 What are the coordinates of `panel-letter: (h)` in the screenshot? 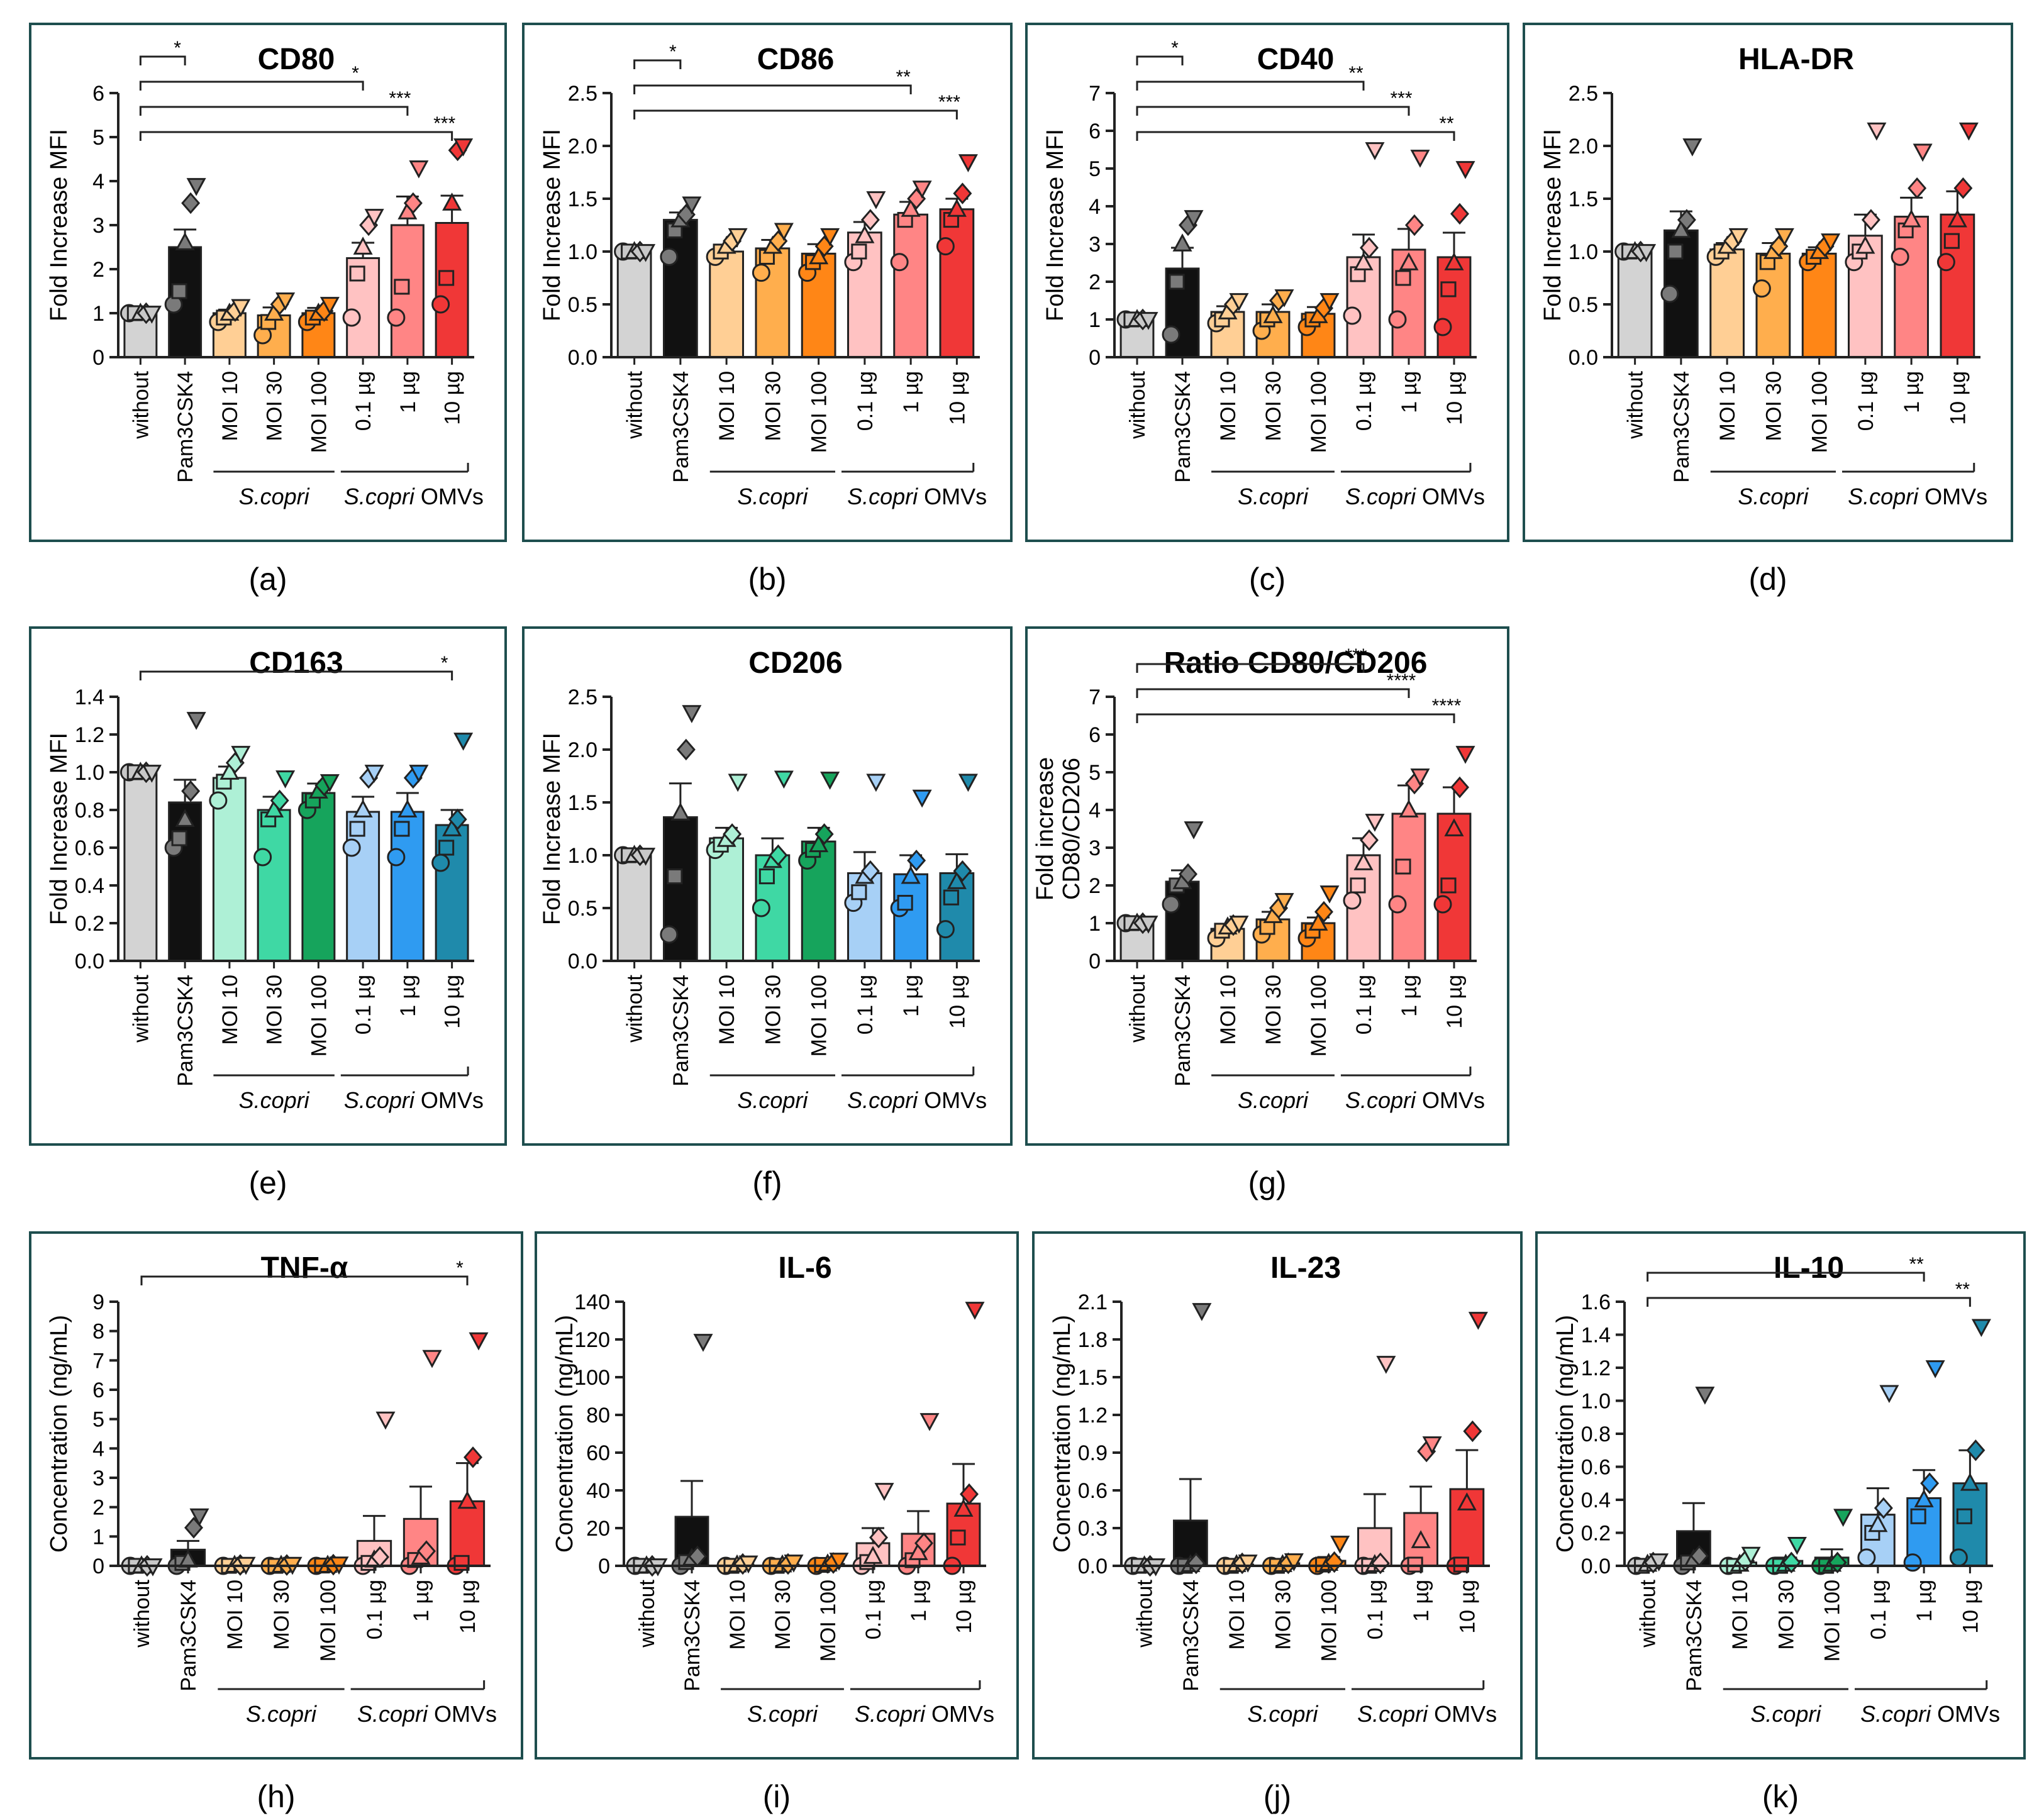 It's located at (276, 1796).